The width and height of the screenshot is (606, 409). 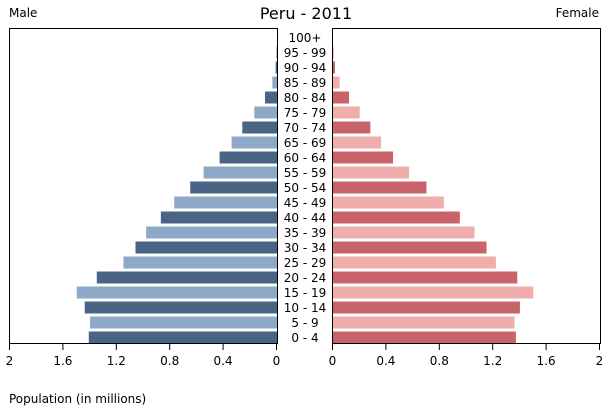 What do you see at coordinates (305, 38) in the screenshot?
I see `age-group-label: 100+` at bounding box center [305, 38].